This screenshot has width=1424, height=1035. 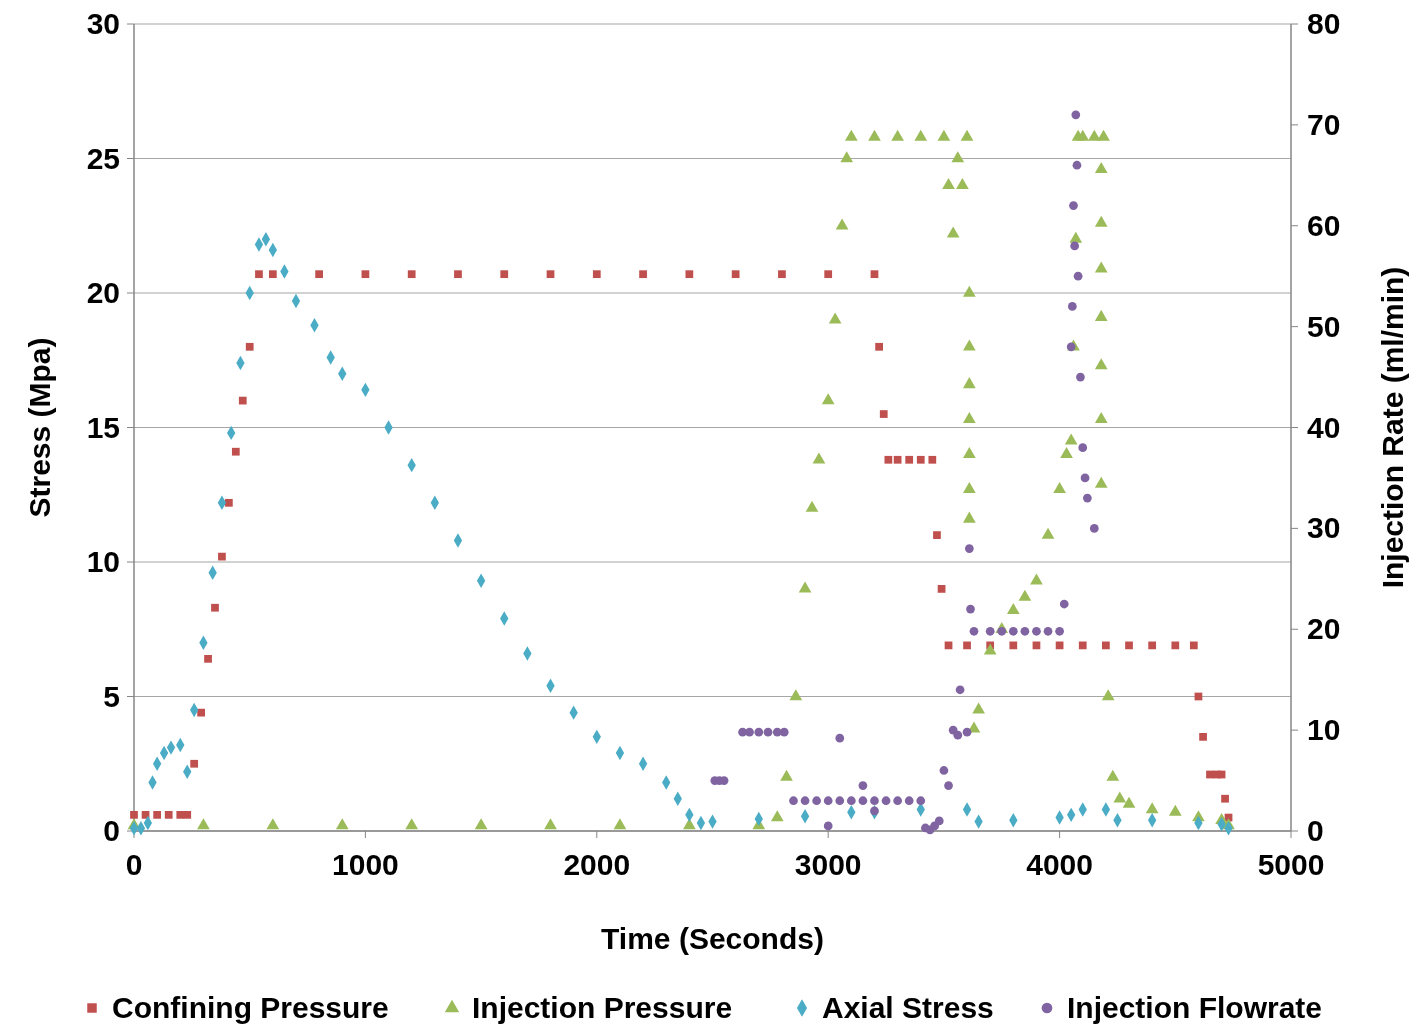 I want to click on y2-tick-label: 50, so click(x=1324, y=326).